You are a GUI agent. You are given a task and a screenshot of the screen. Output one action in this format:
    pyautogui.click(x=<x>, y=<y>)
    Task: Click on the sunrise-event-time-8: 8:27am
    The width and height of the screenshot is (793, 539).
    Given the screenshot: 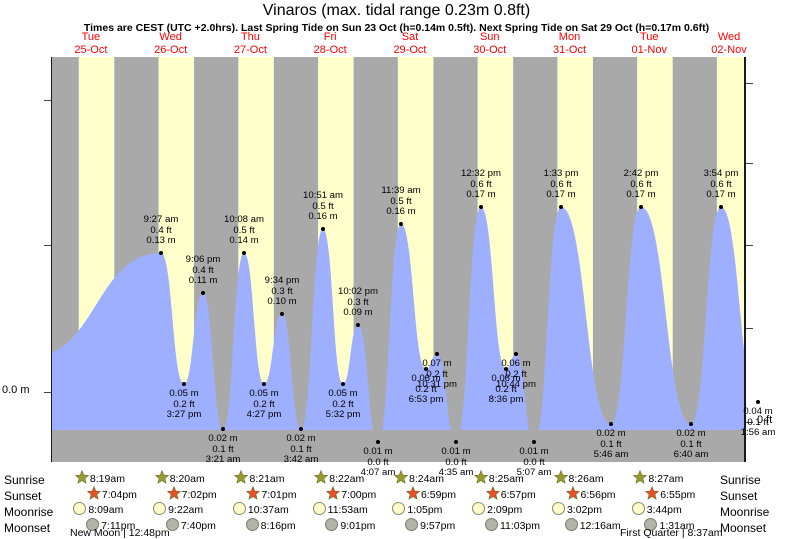 What is the action you would take?
    pyautogui.click(x=666, y=479)
    